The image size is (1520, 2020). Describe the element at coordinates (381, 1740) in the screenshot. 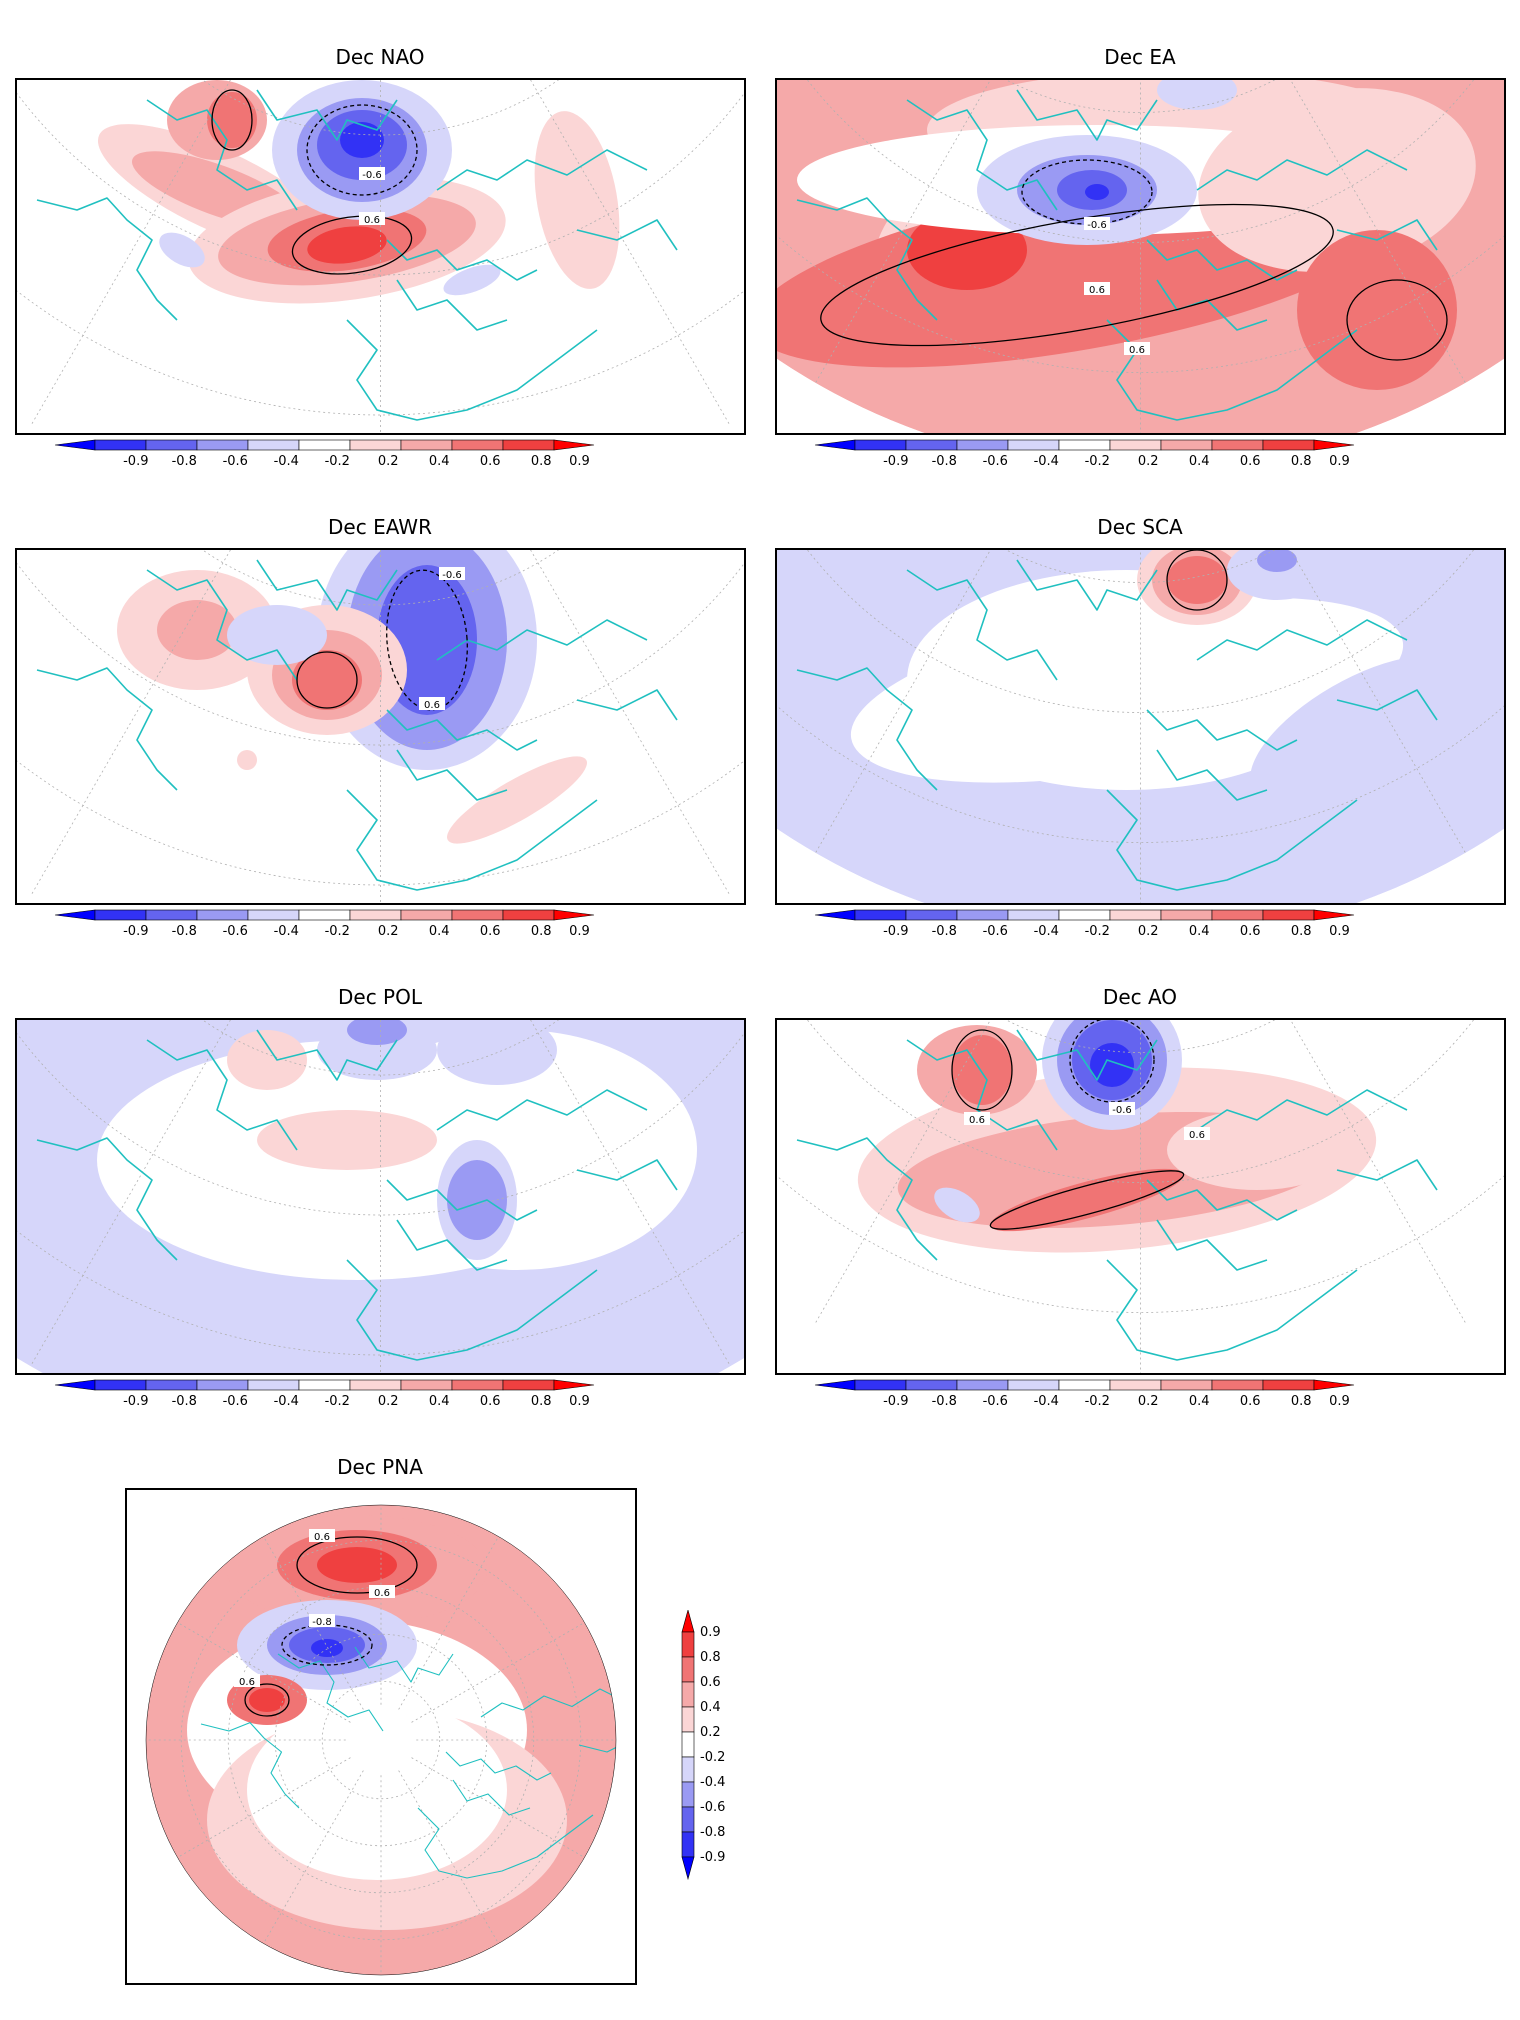

I see `map-content: 0.6 0.6 -0.8 0.6` at that location.